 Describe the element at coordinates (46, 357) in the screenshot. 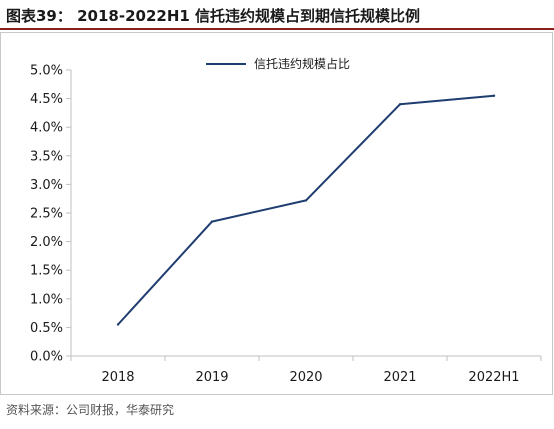

I see `y-tick-label: 0.0%` at that location.